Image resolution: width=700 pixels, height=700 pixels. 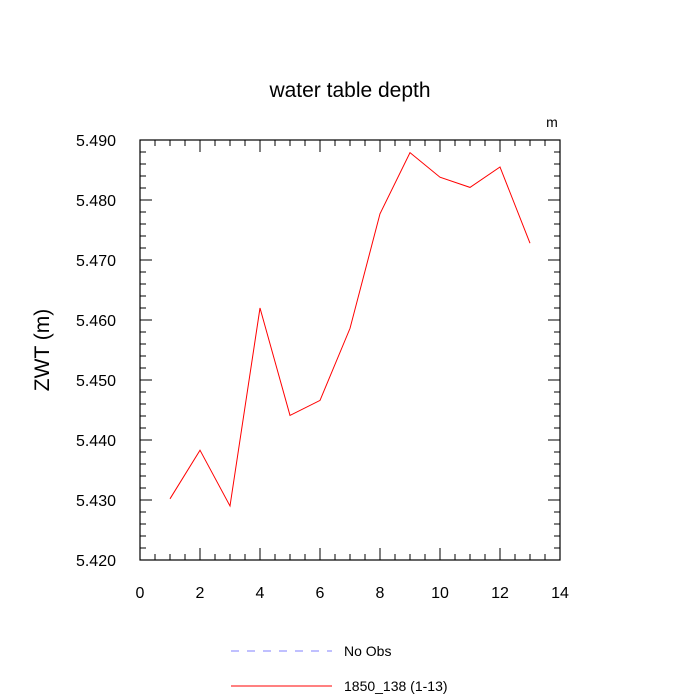 I want to click on y-tick-label: 5.480, so click(x=96, y=201).